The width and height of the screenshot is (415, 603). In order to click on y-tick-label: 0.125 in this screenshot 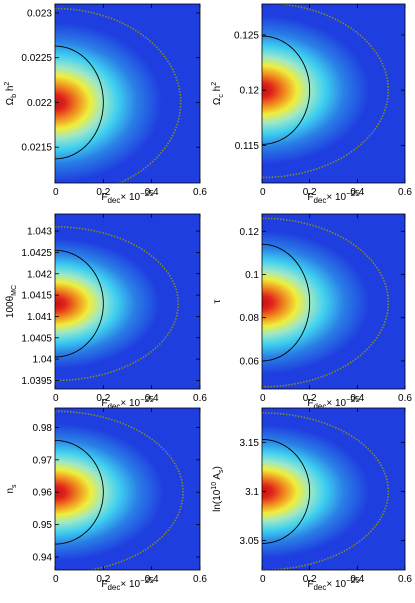, I will do `click(246, 35)`.